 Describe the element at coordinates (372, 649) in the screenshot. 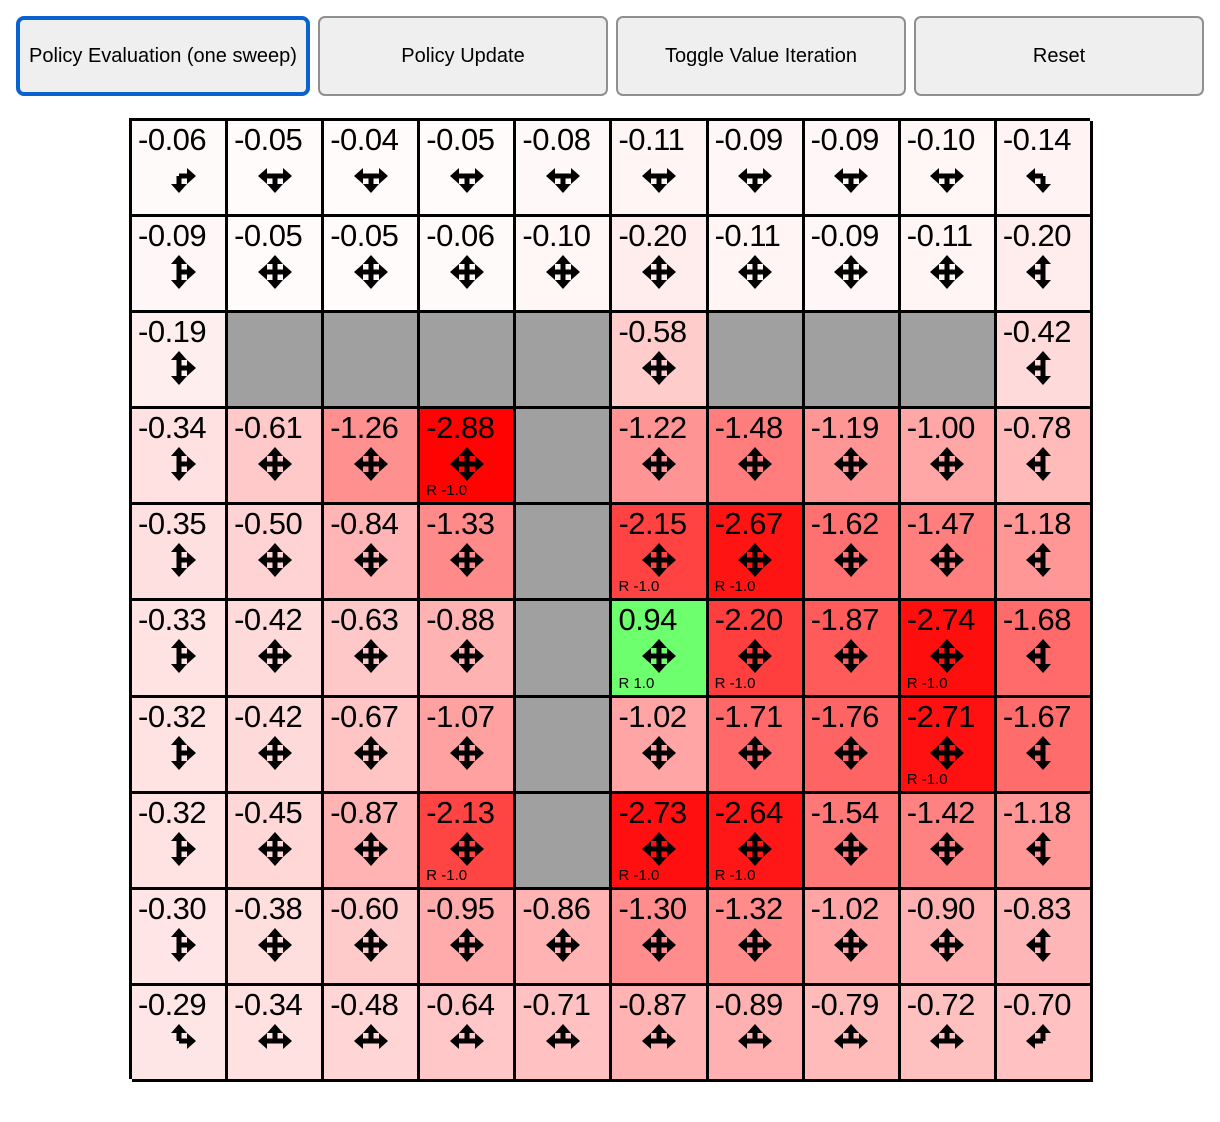

I see `grid-cell: -0.63` at that location.